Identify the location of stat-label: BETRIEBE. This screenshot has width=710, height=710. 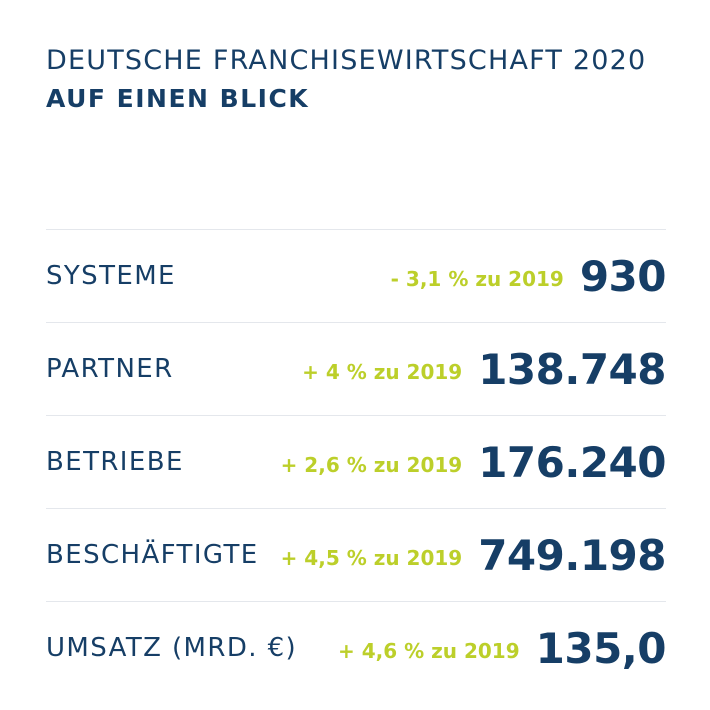
(115, 462).